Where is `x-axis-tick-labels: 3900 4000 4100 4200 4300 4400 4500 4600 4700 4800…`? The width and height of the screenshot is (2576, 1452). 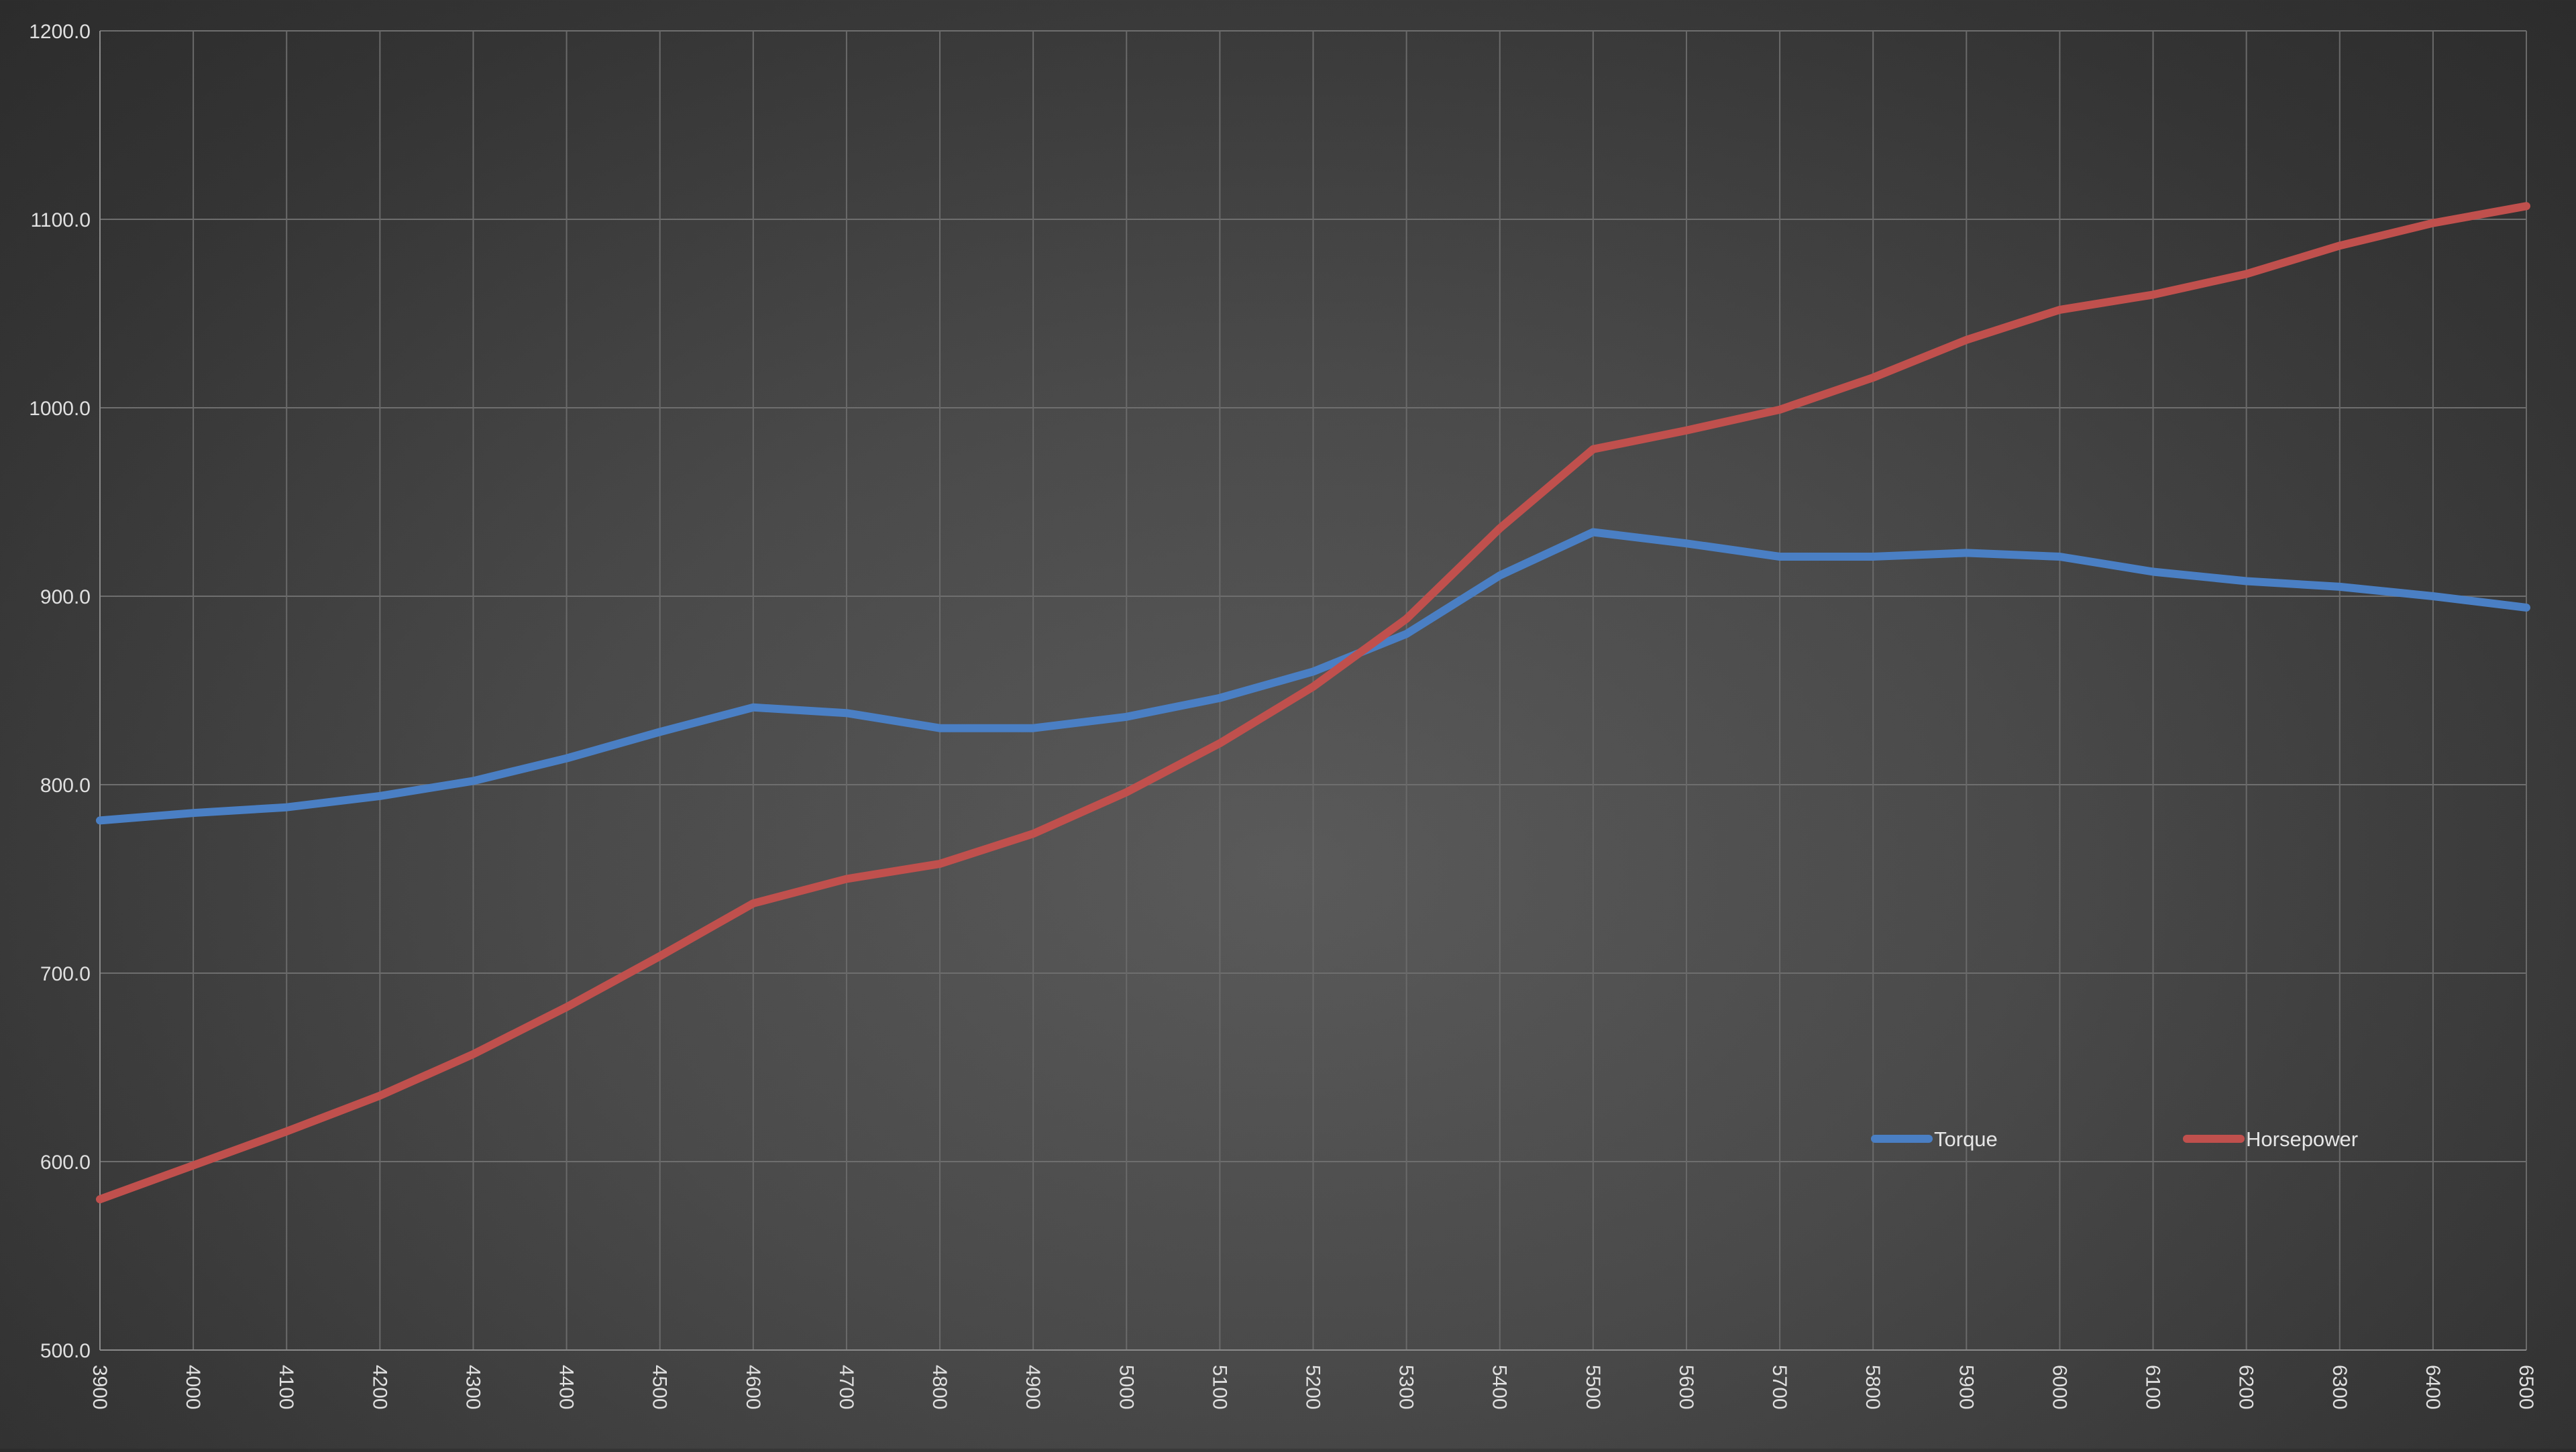 x-axis-tick-labels: 3900 4000 4100 4200 4300 4400 4500 4600 4700 4800… is located at coordinates (1313, 1387).